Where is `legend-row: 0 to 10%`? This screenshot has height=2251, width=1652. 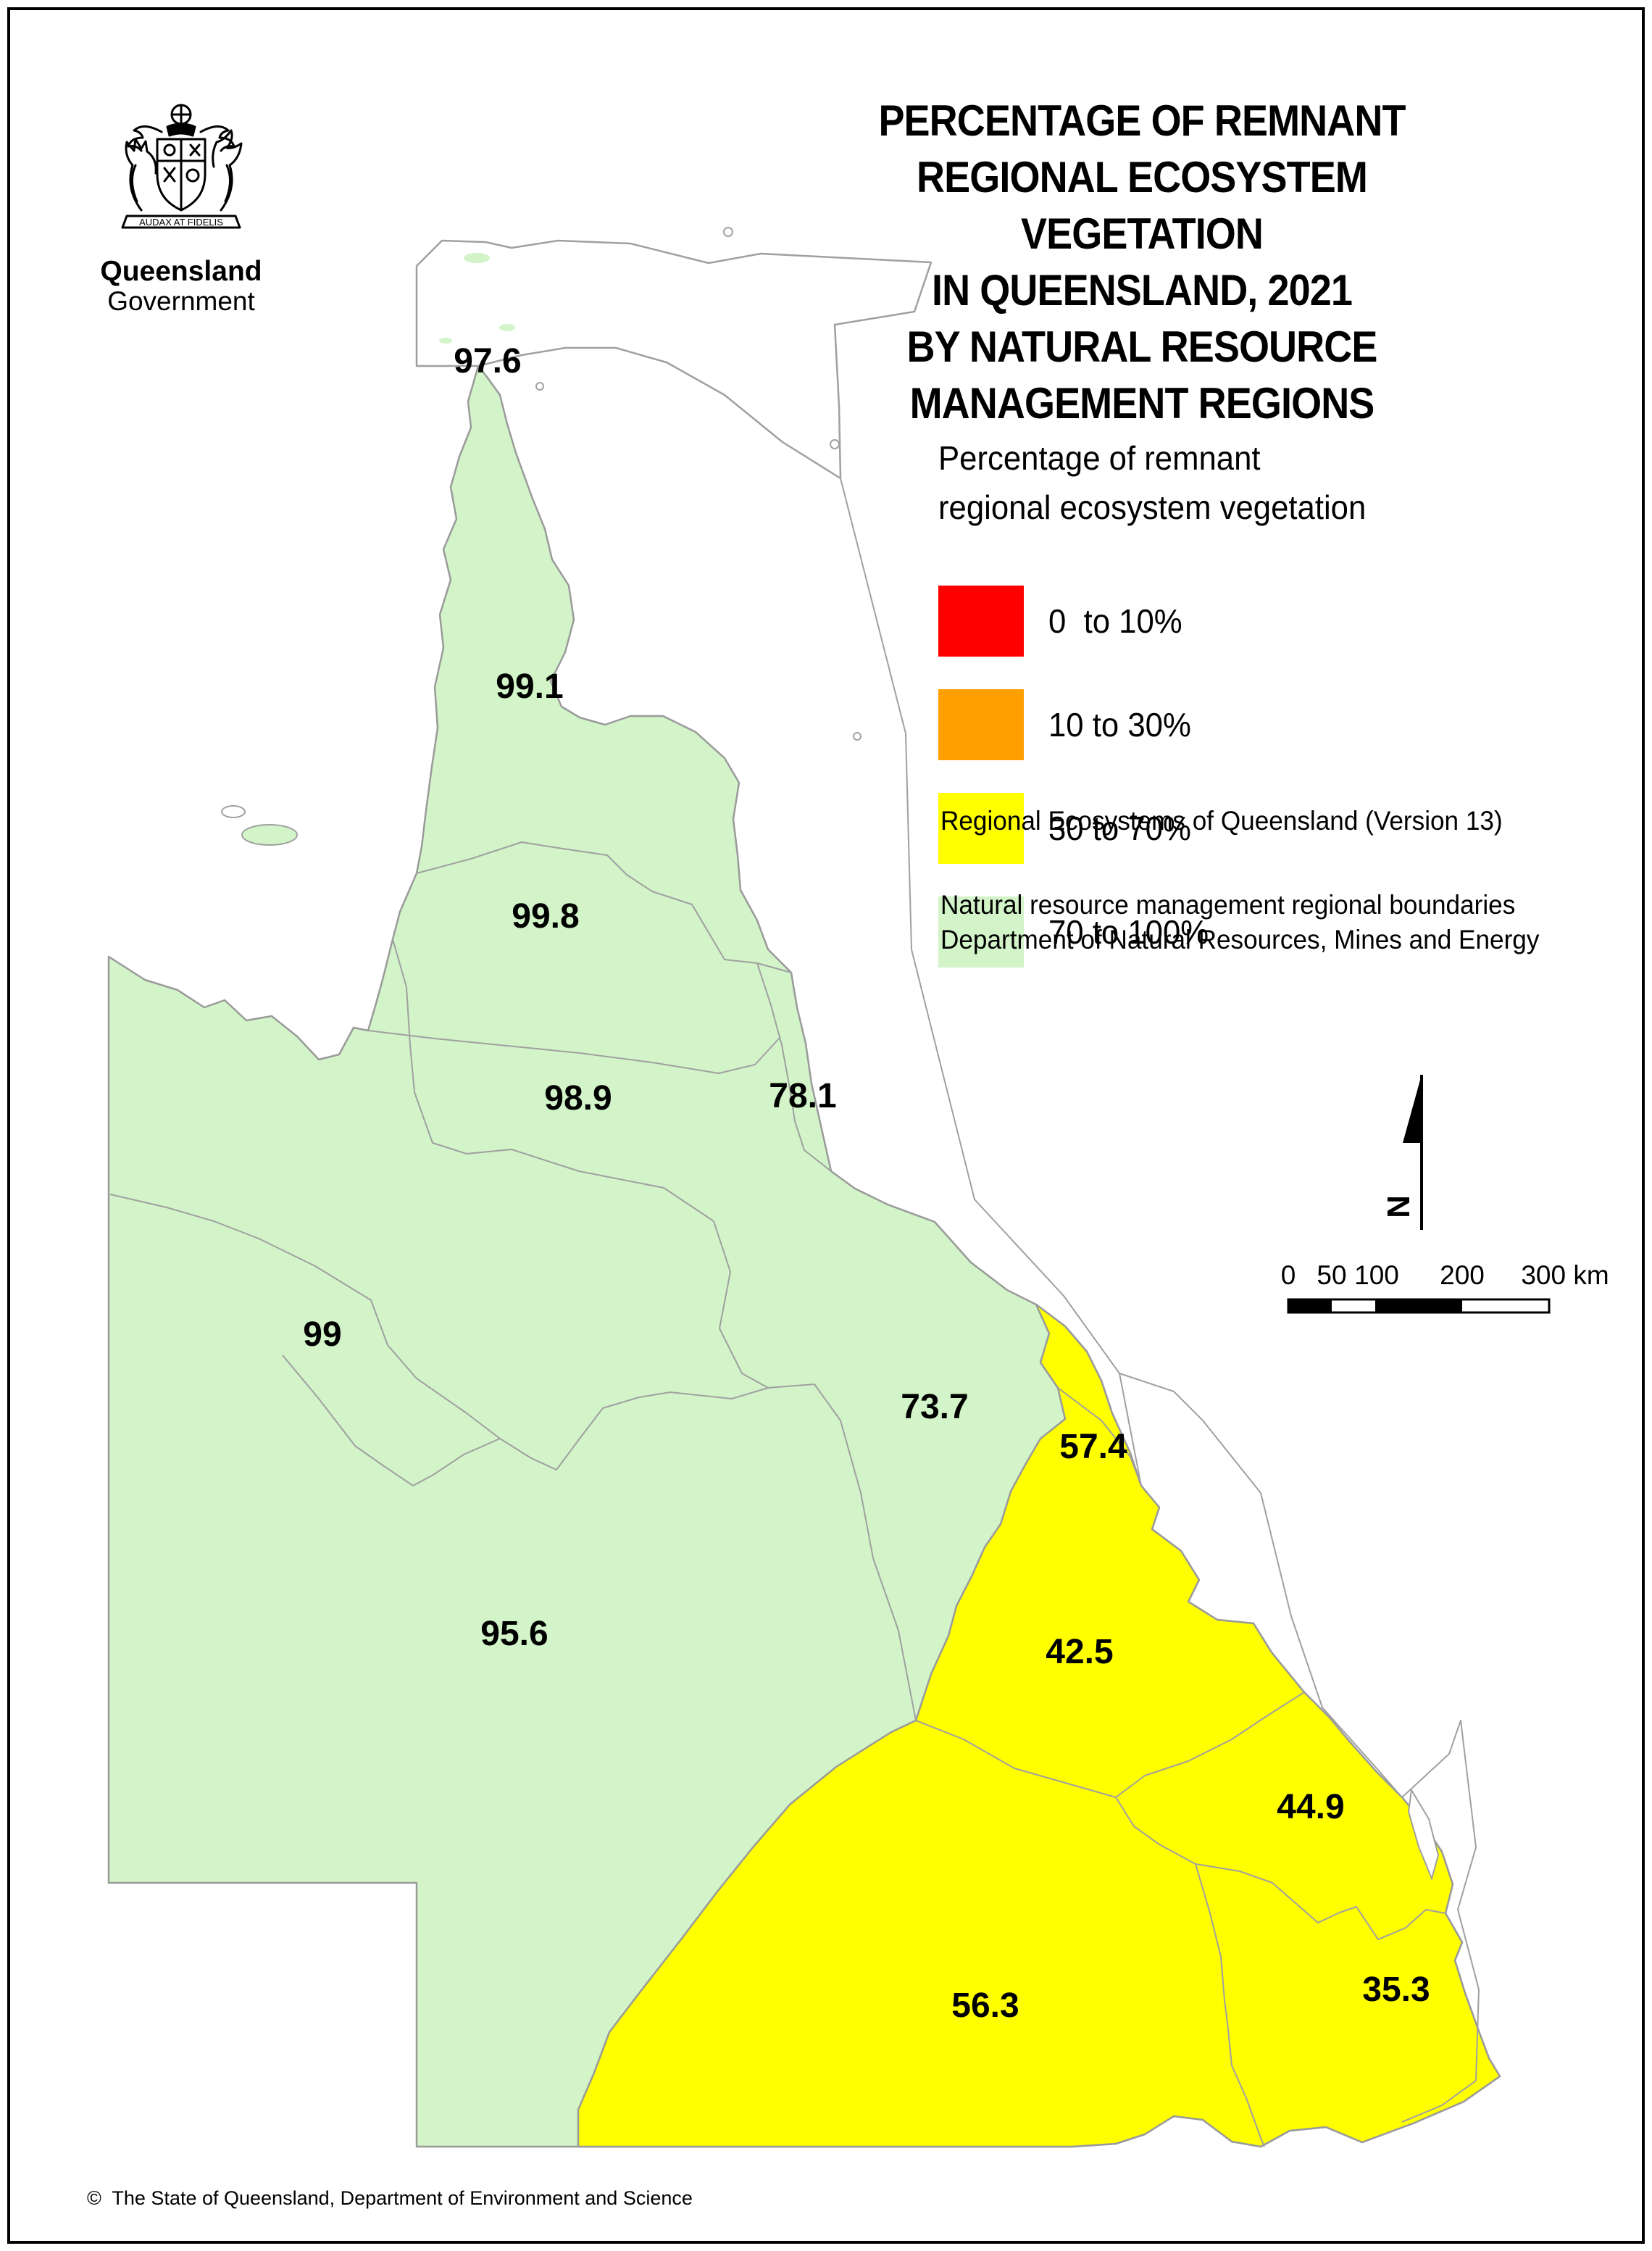
legend-row: 0 to 10% is located at coordinates (1077, 621).